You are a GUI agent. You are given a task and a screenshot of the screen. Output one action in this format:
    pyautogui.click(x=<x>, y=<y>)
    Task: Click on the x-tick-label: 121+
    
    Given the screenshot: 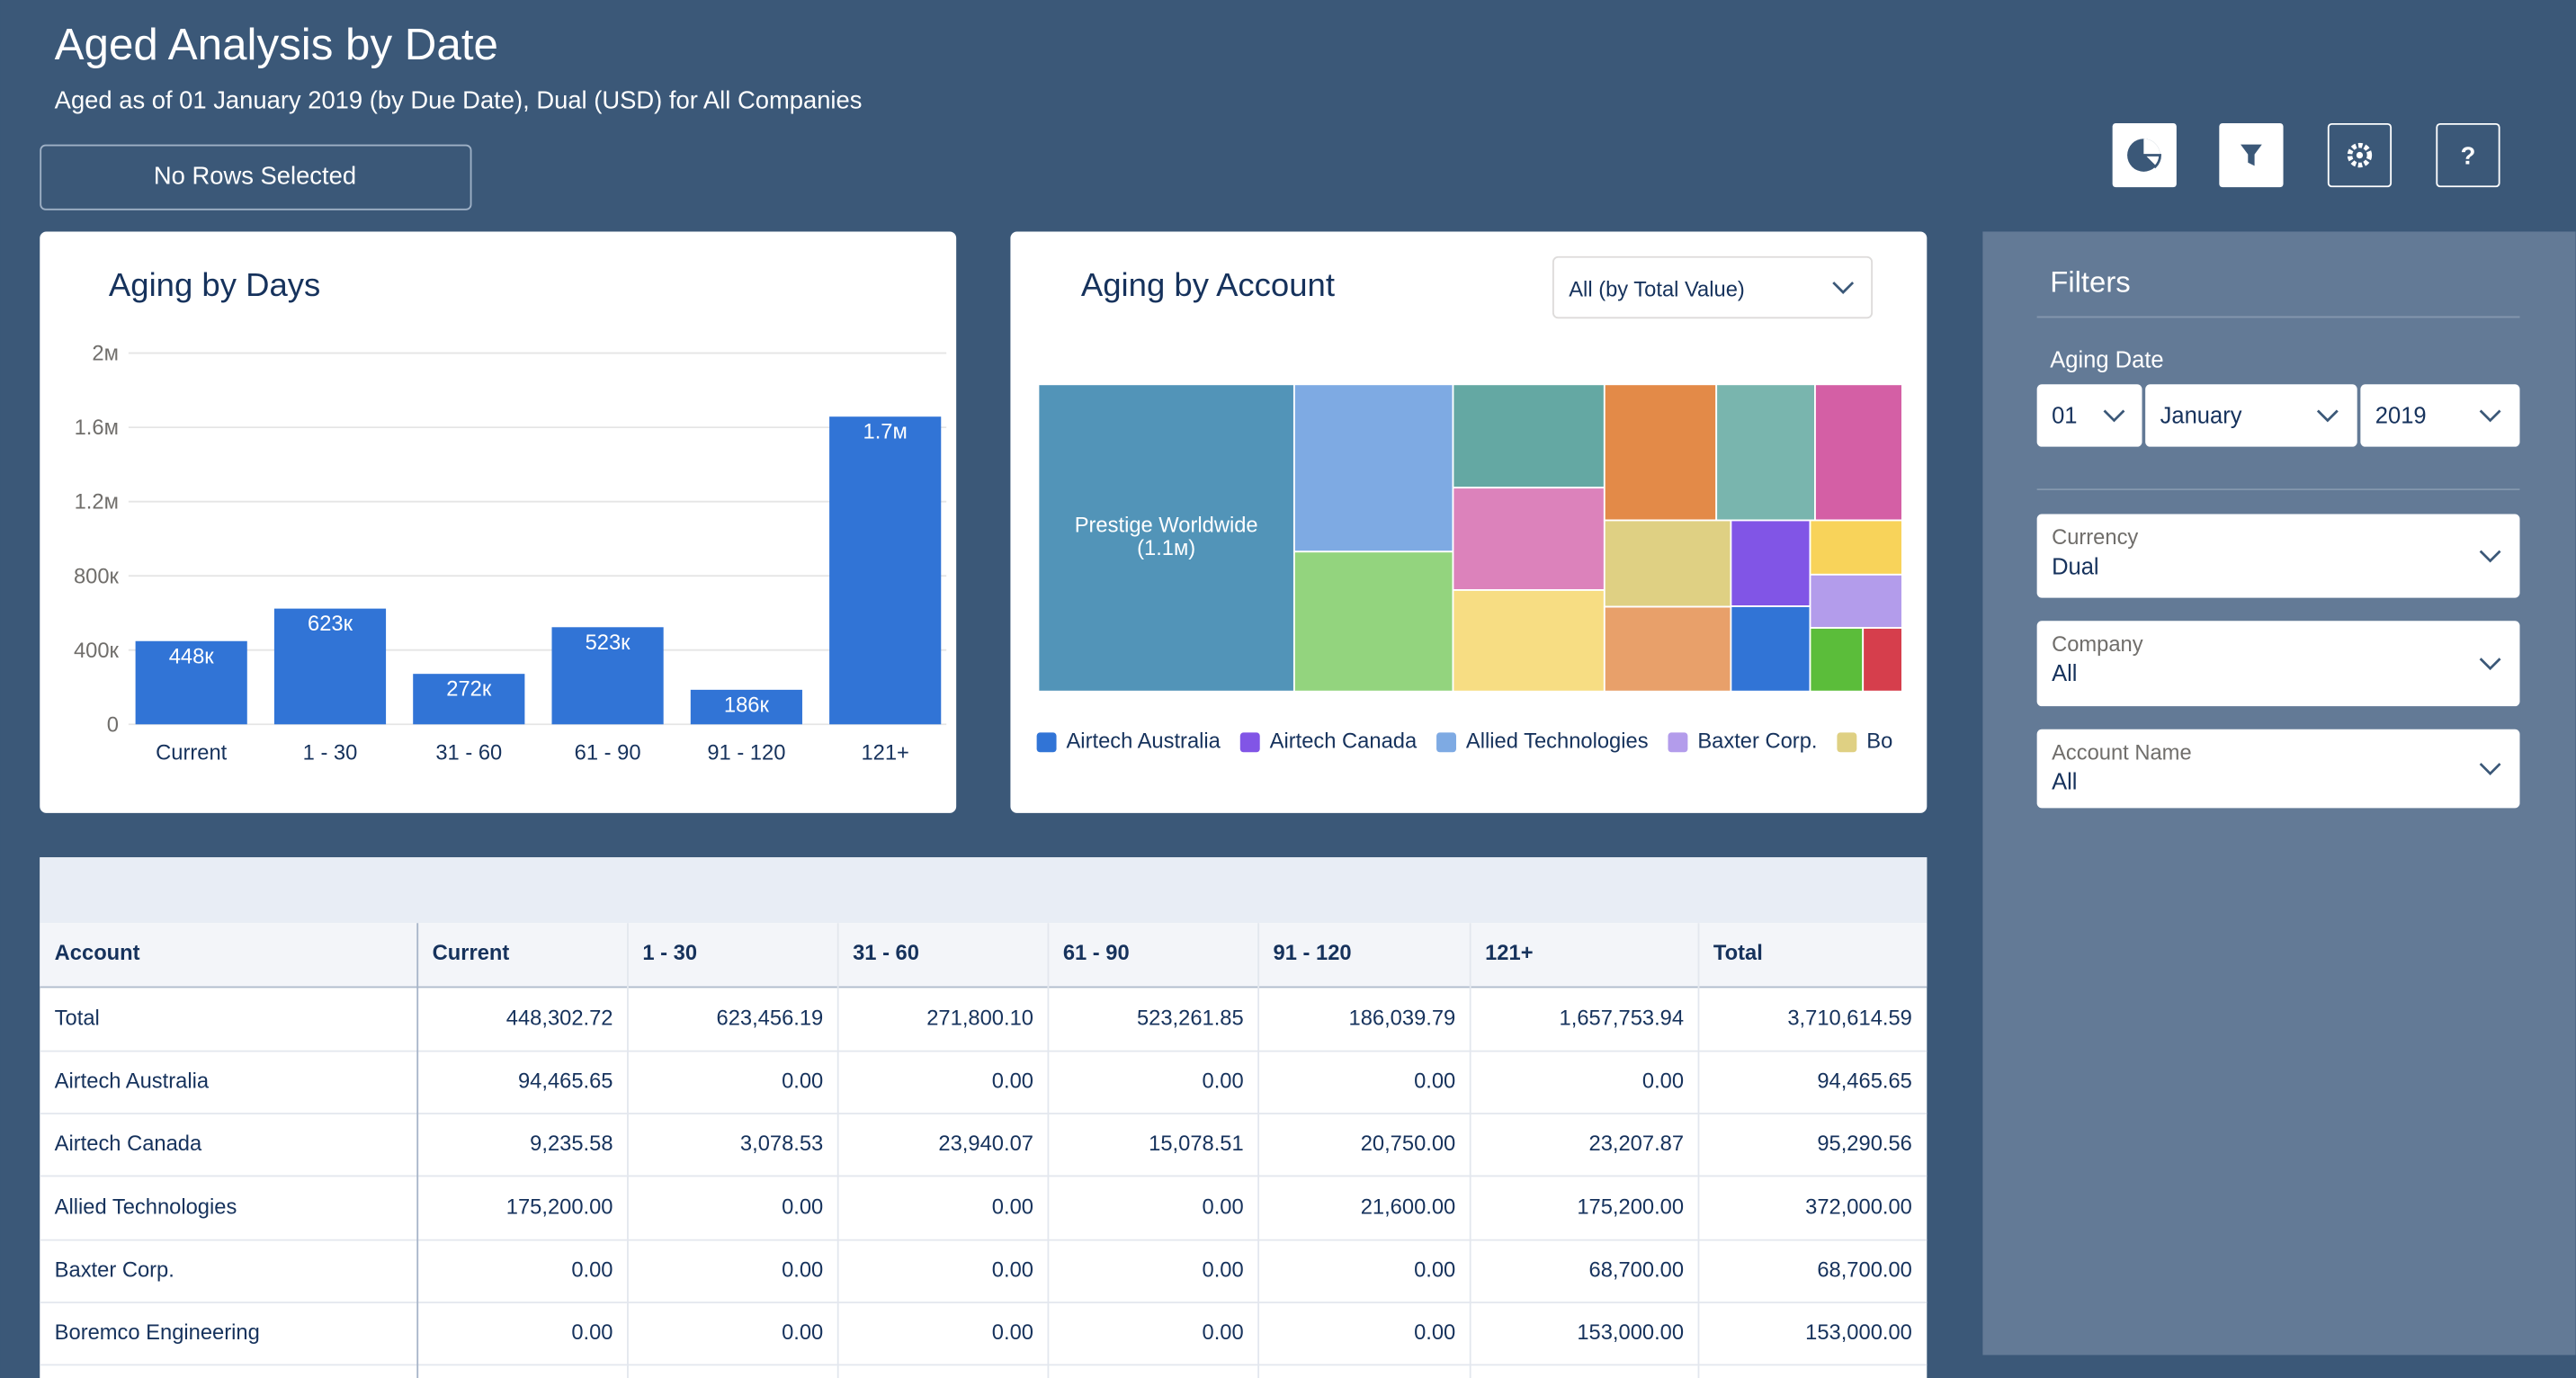 What is the action you would take?
    pyautogui.click(x=884, y=753)
    